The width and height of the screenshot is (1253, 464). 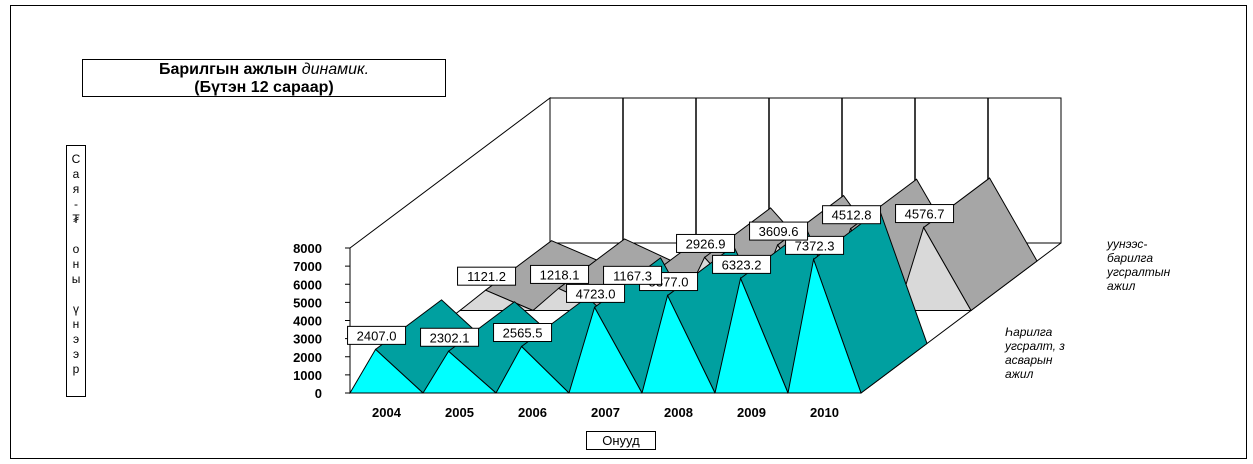 I want to click on y-tick-label: 4000, so click(x=307, y=321).